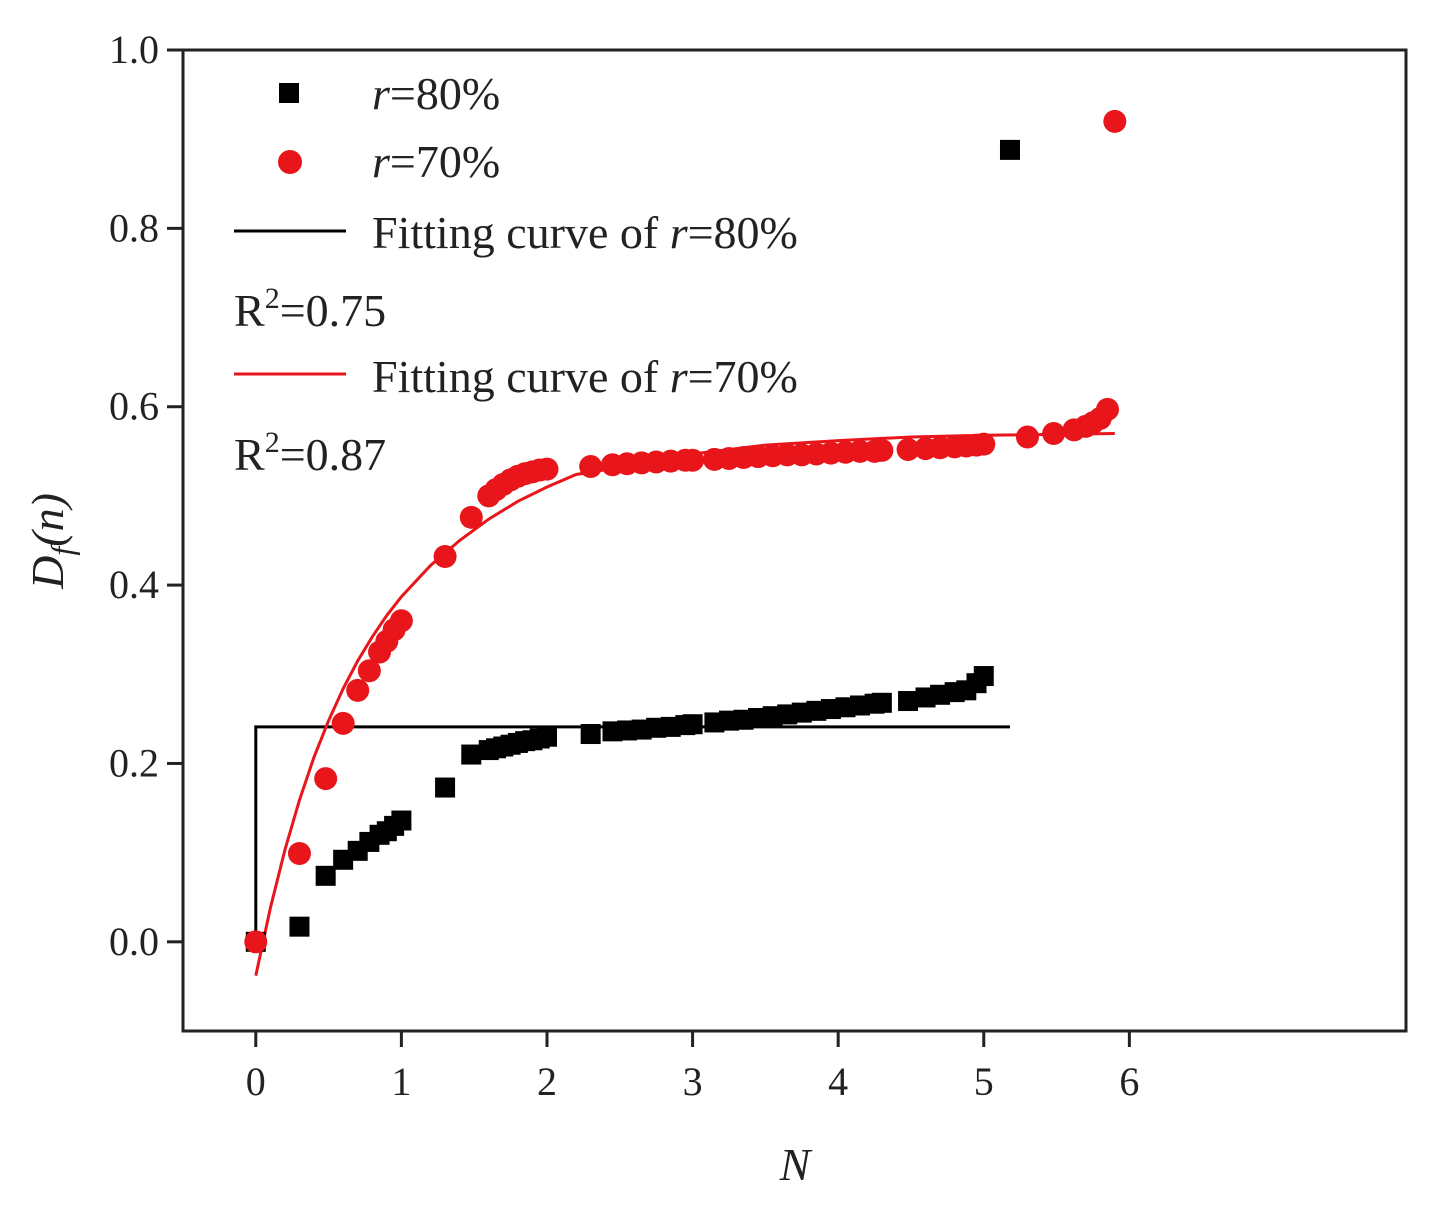  Describe the element at coordinates (134, 584) in the screenshot. I see `y-tick-label: 0.4` at that location.